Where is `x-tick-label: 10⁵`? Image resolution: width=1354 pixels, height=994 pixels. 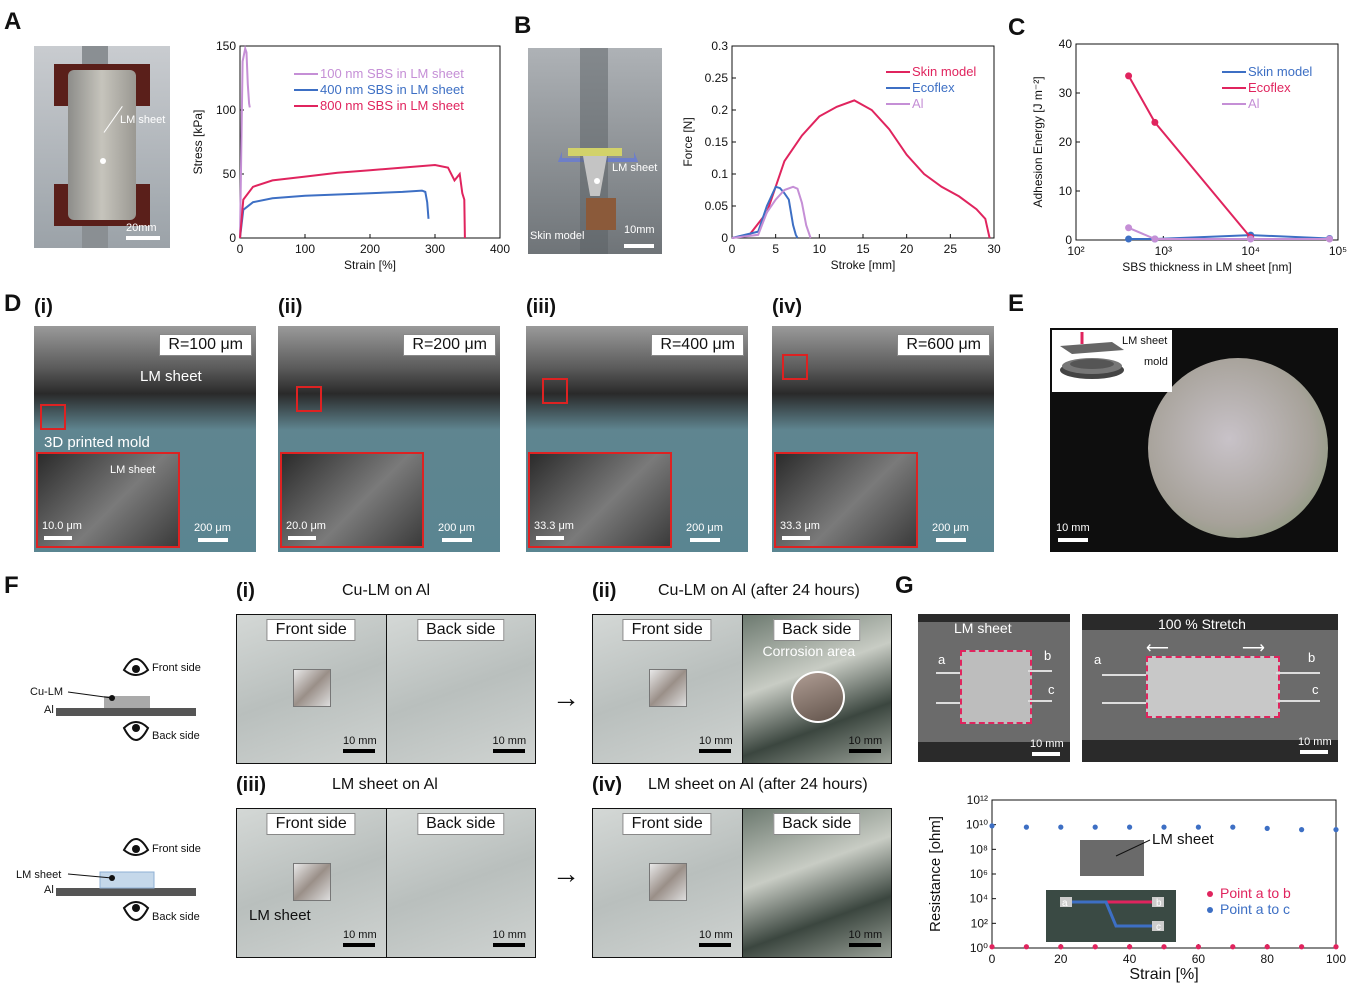 x-tick-label: 10⁵ is located at coordinates (1338, 251).